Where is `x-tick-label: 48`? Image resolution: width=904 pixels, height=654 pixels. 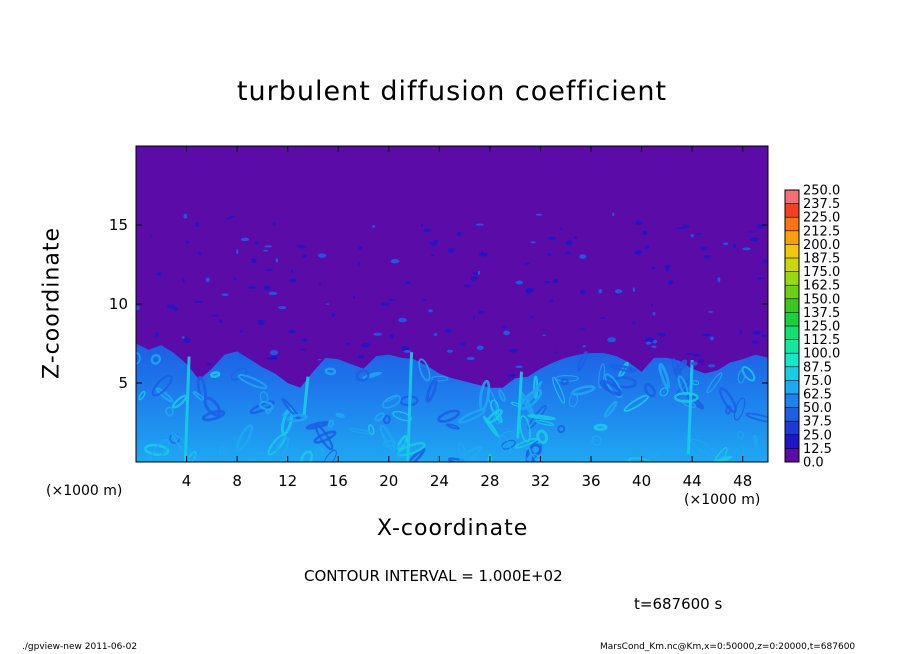
x-tick-label: 48 is located at coordinates (742, 481).